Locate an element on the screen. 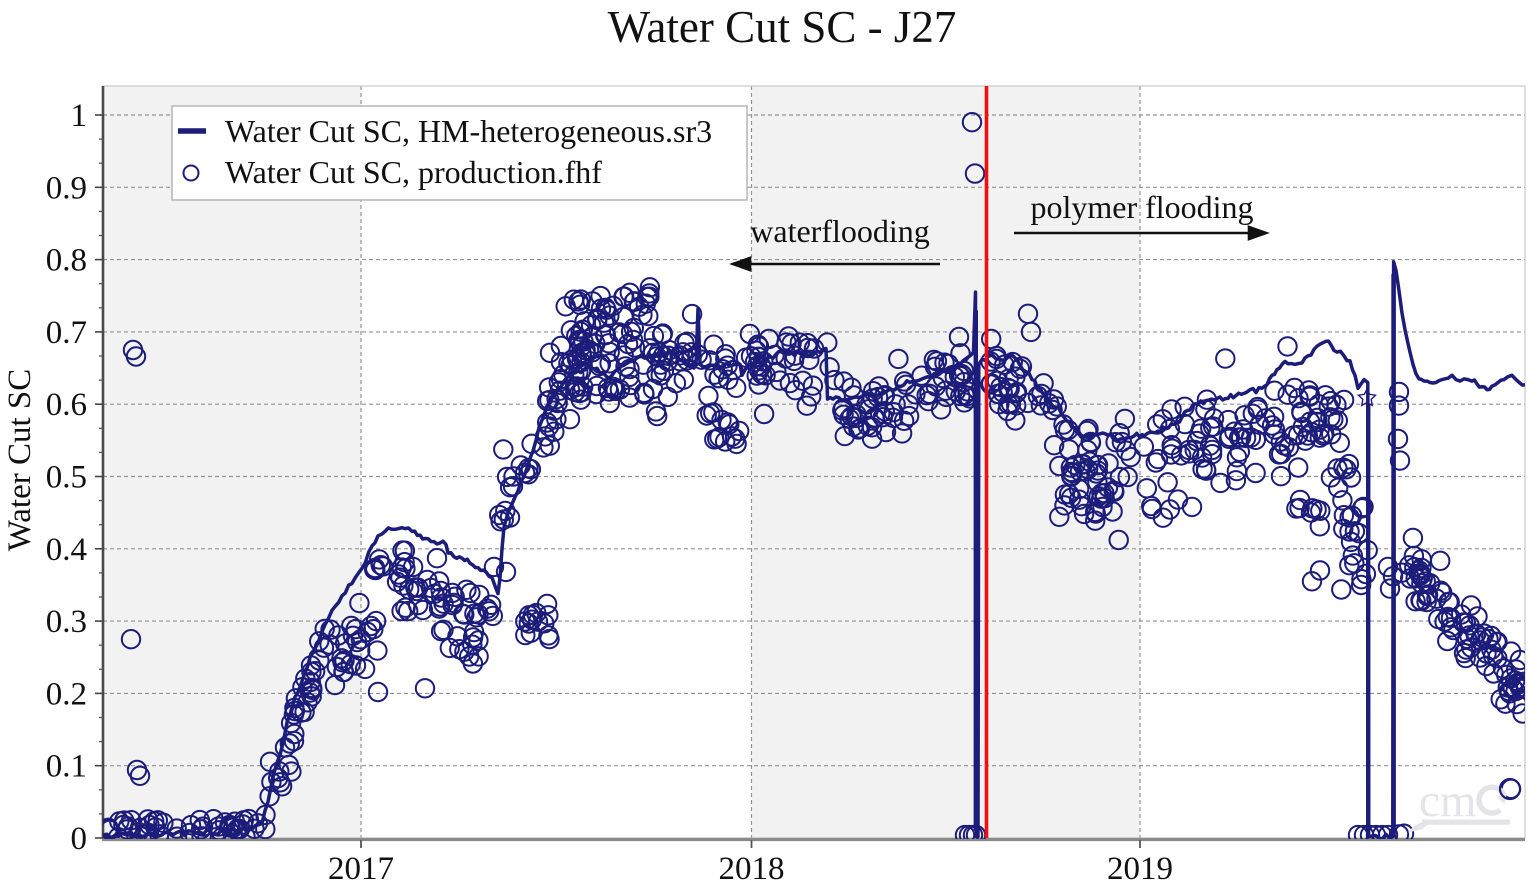 The image size is (1539, 893). svg-text:Water Cut SC, HM-heterogeneous: Water Cut SC, HM-heterogeneous.sr3 is located at coordinates (468, 131).